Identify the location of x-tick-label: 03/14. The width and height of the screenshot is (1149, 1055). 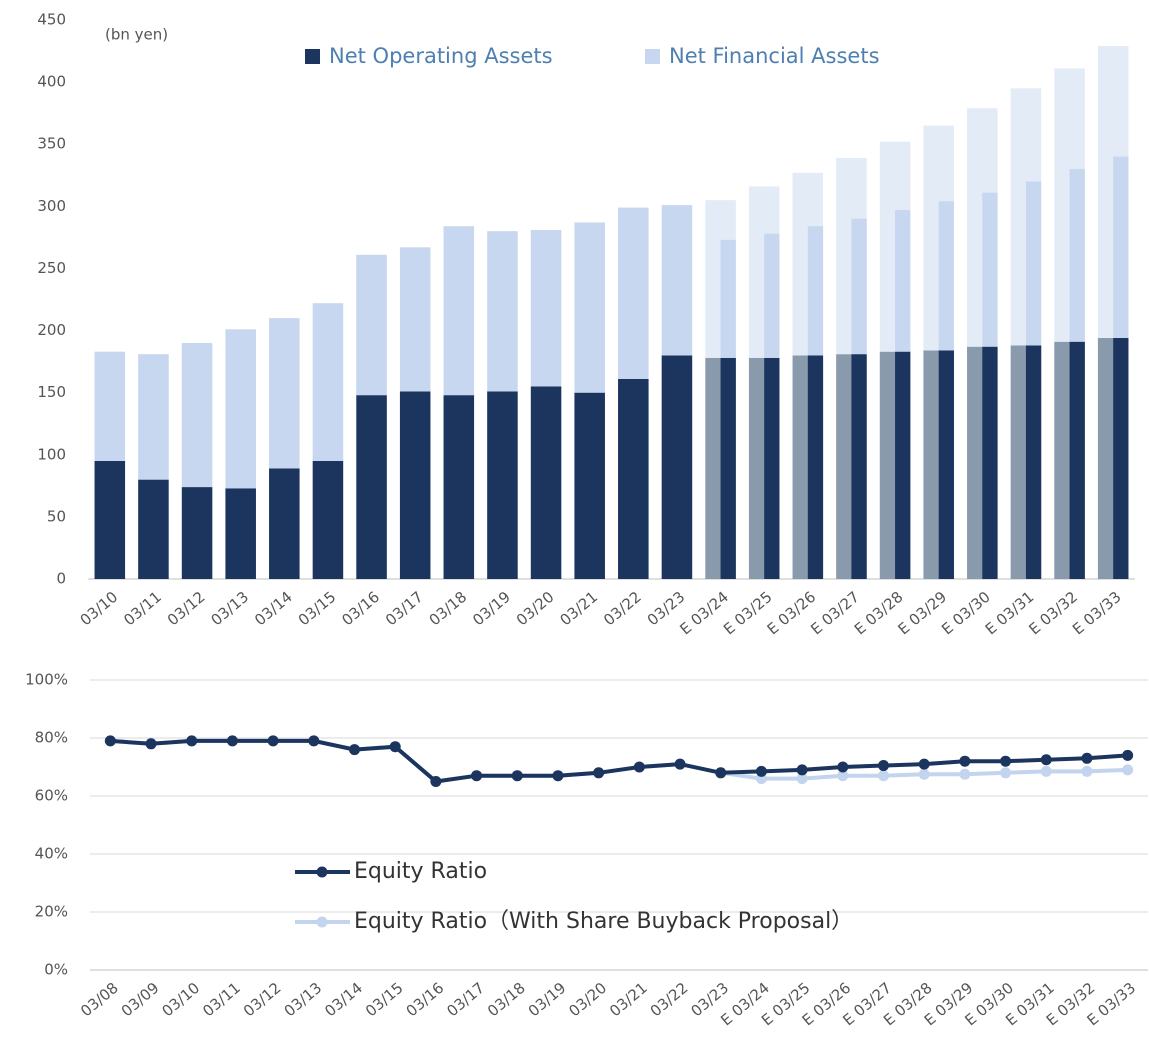
(273, 609).